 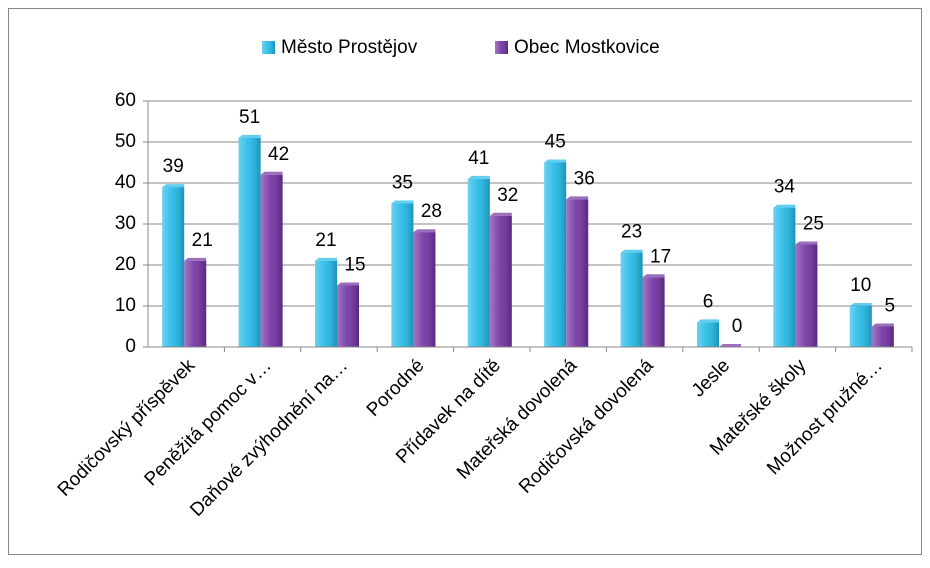 What do you see at coordinates (890, 306) in the screenshot?
I see `data-label: 5` at bounding box center [890, 306].